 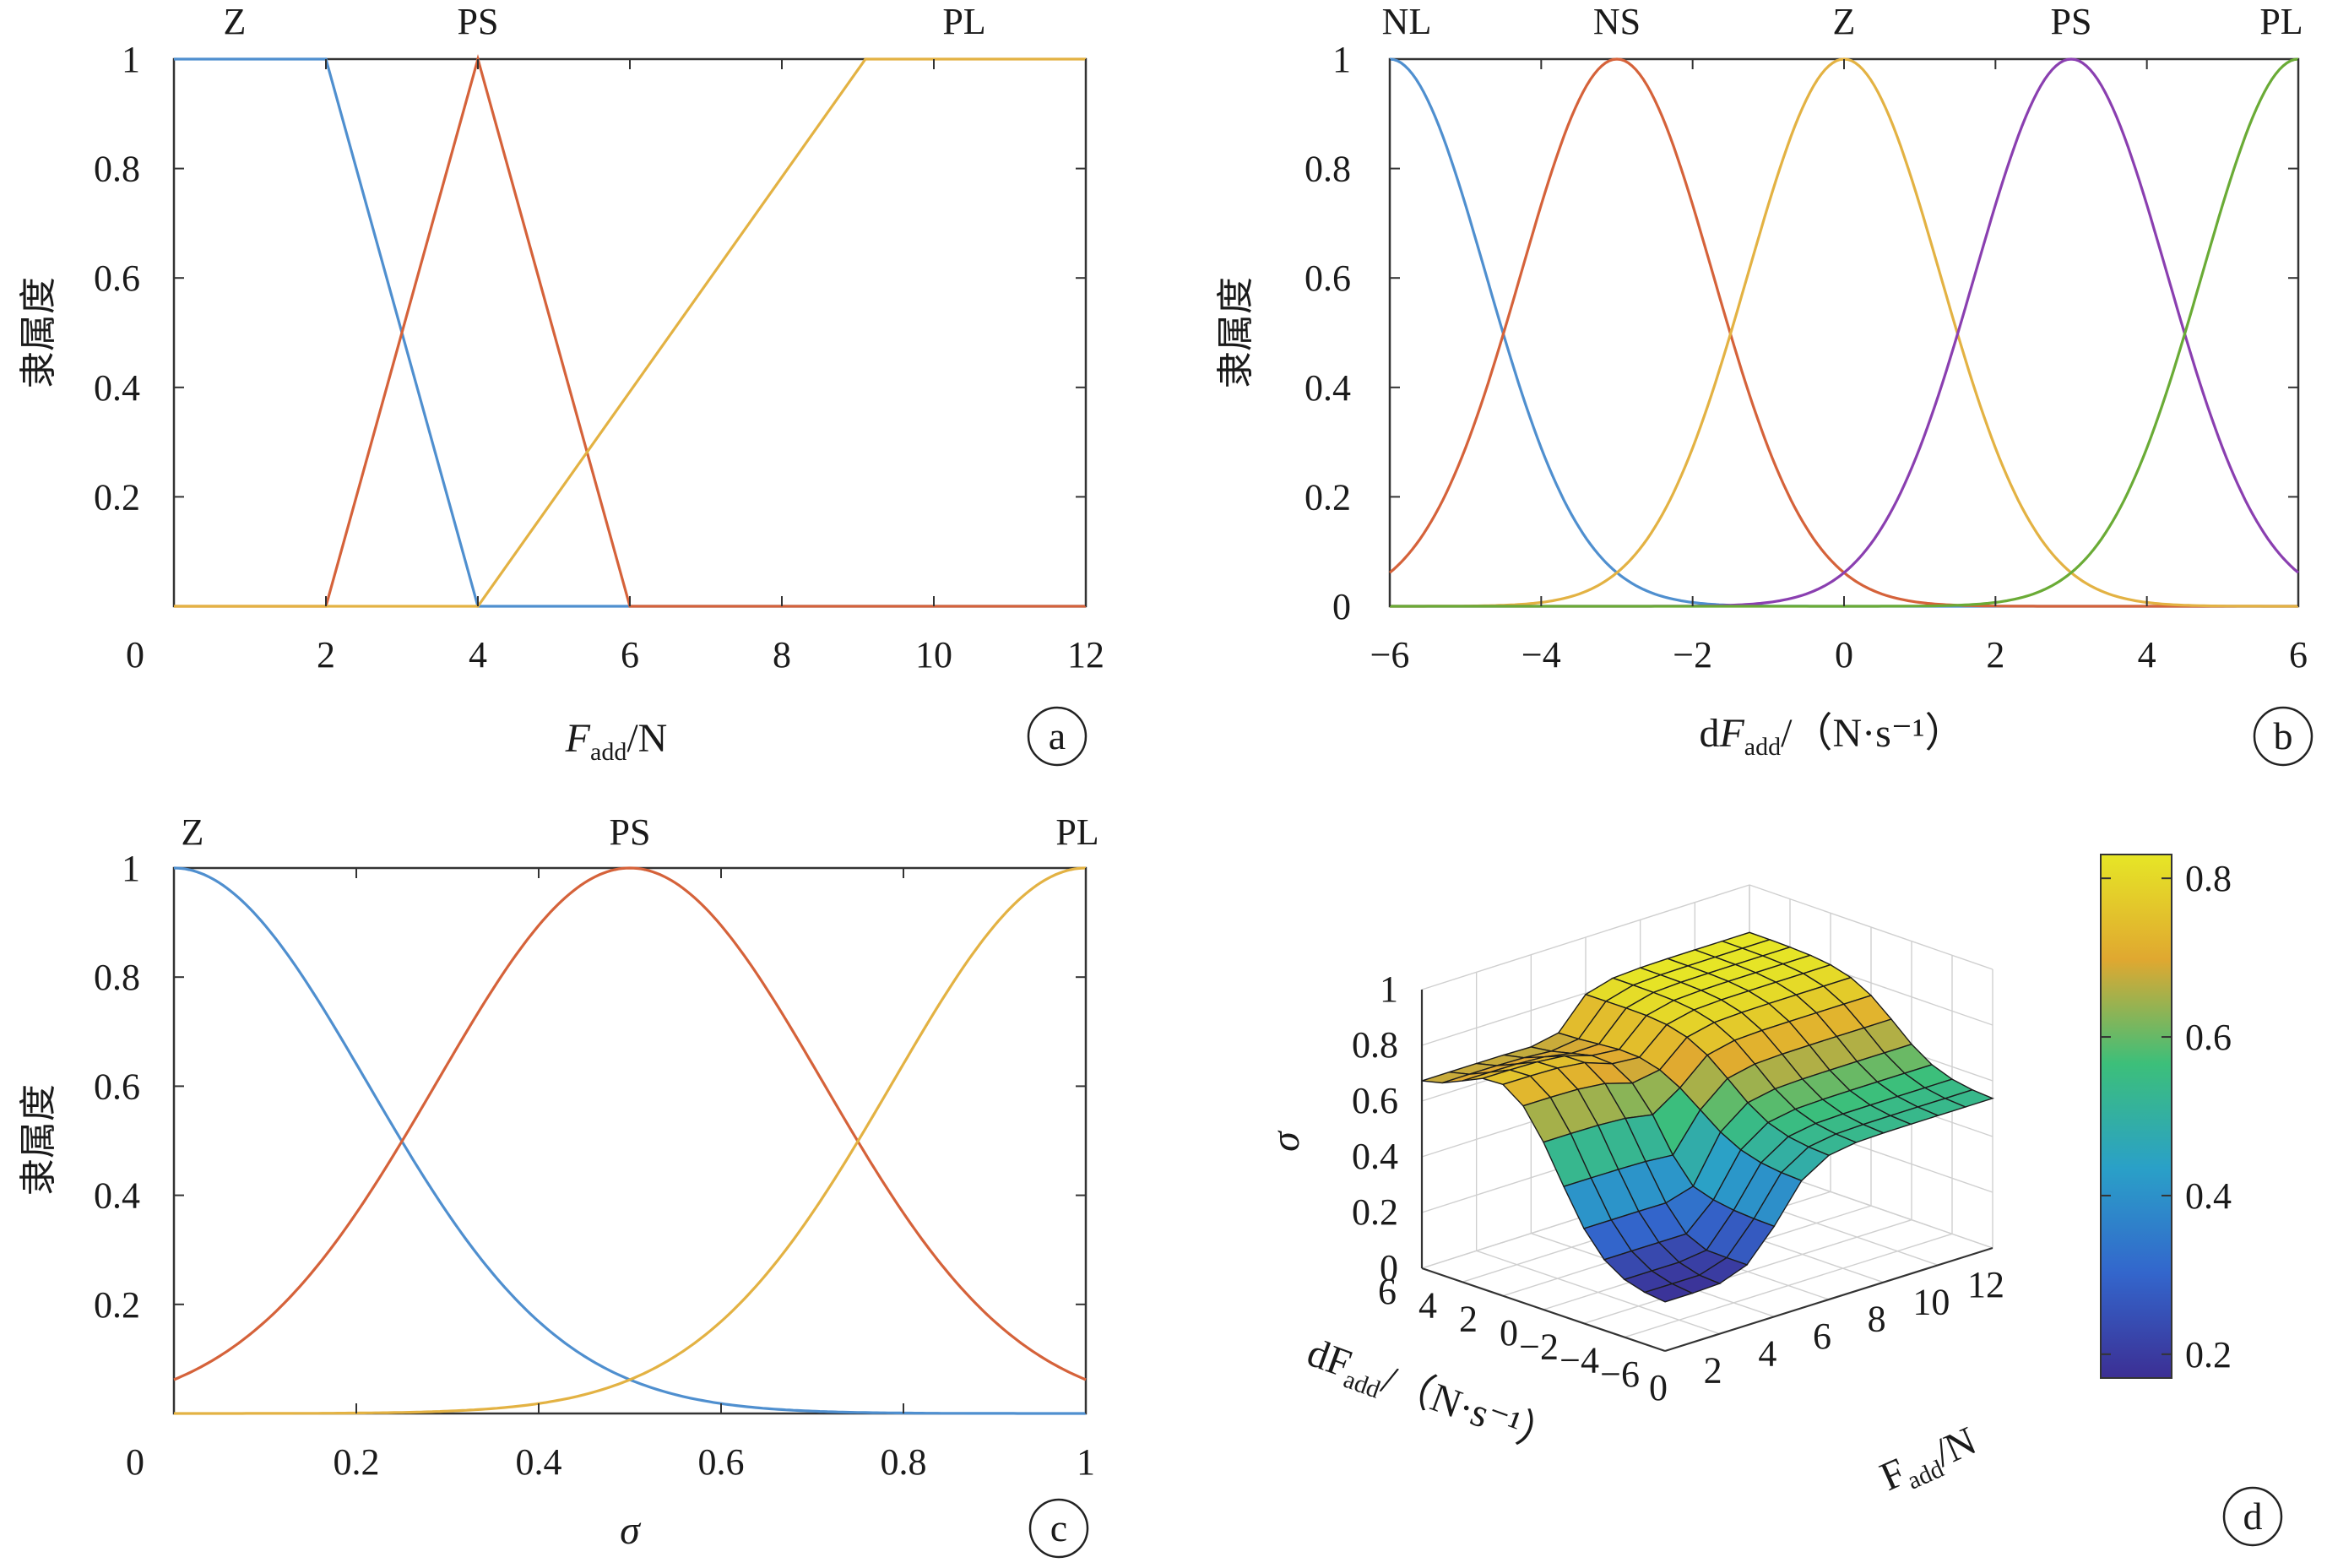 What do you see at coordinates (1579, 1360) in the screenshot?
I see `panel-d-y-tick-label: −4` at bounding box center [1579, 1360].